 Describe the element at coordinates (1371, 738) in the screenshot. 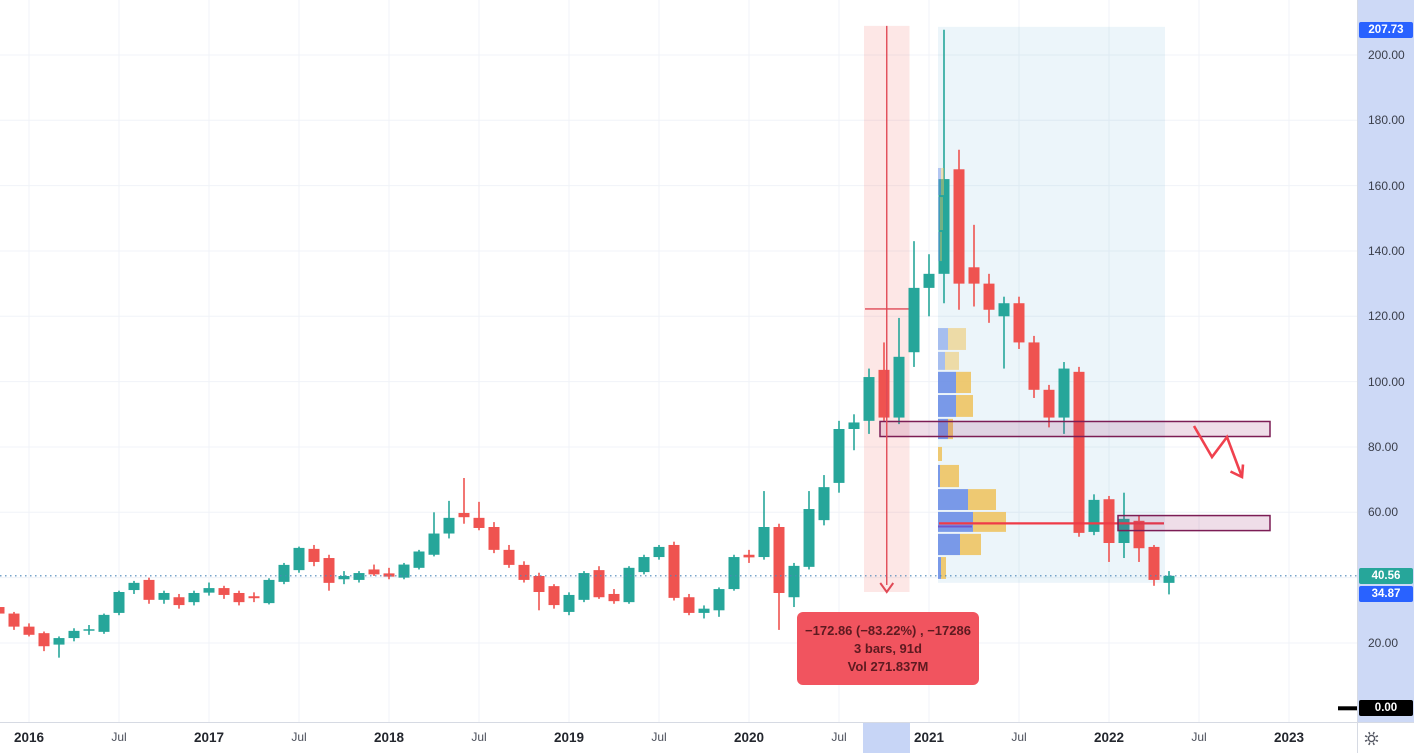

I see `price-scale-settings-button` at that location.